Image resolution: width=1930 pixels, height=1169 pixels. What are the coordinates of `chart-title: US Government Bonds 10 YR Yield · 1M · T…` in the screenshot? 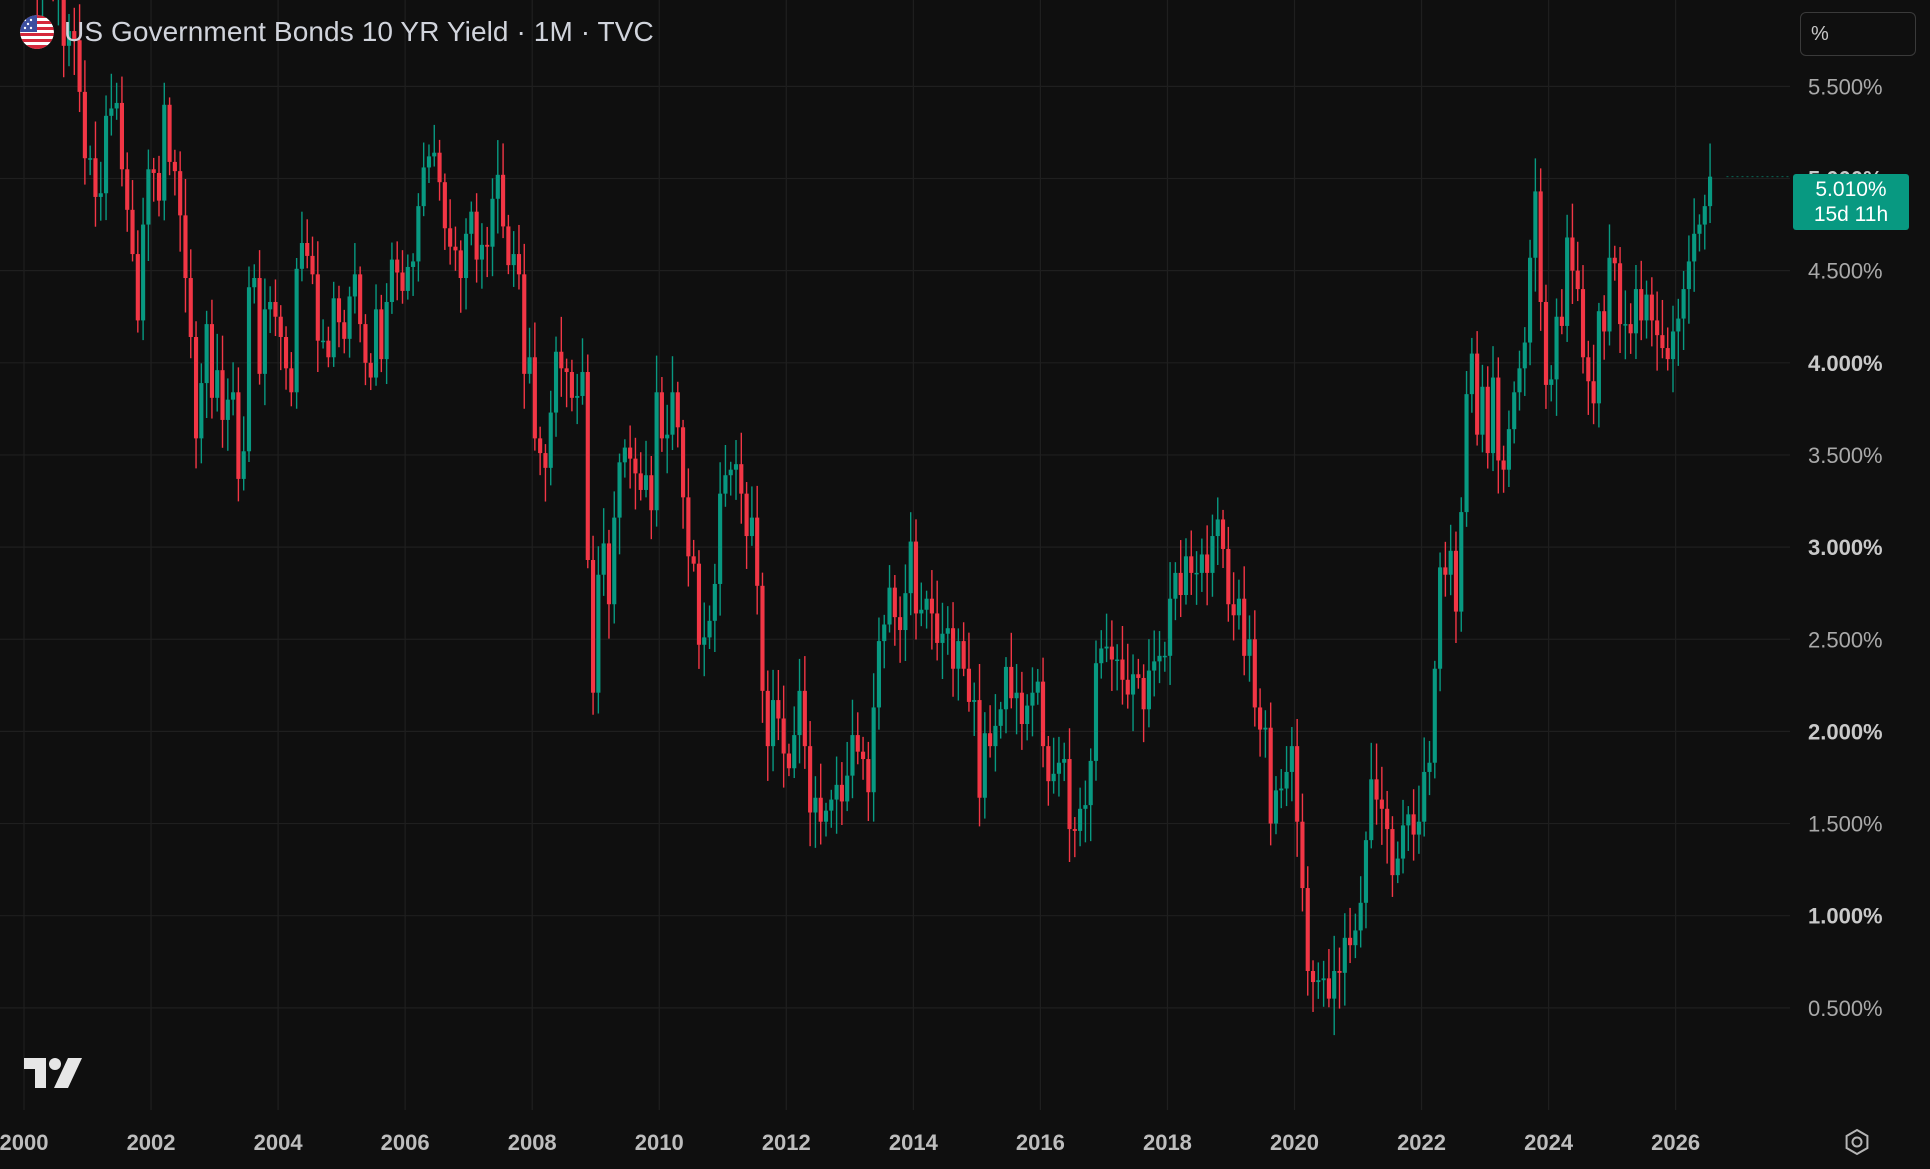 It's located at (359, 31).